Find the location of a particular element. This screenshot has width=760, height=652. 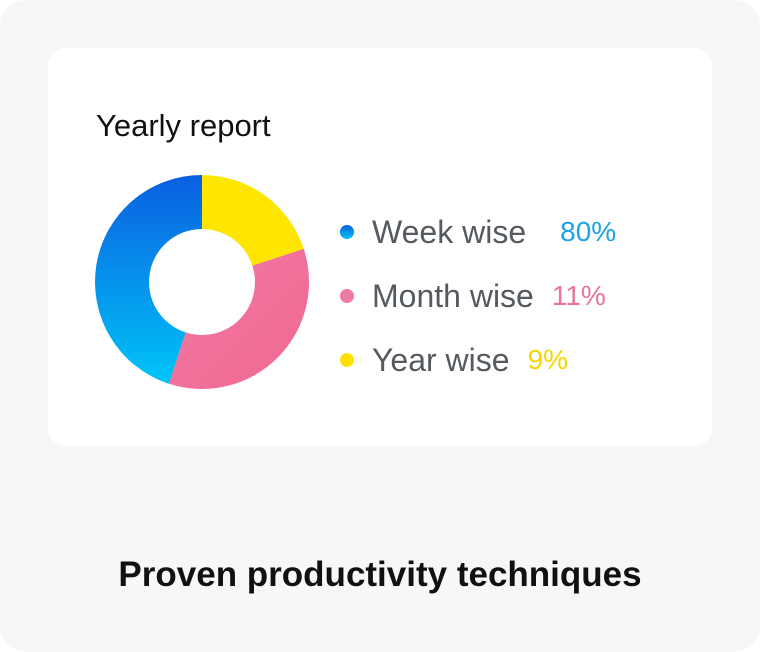

legend-item-month: Month wise 11% is located at coordinates (478, 296).